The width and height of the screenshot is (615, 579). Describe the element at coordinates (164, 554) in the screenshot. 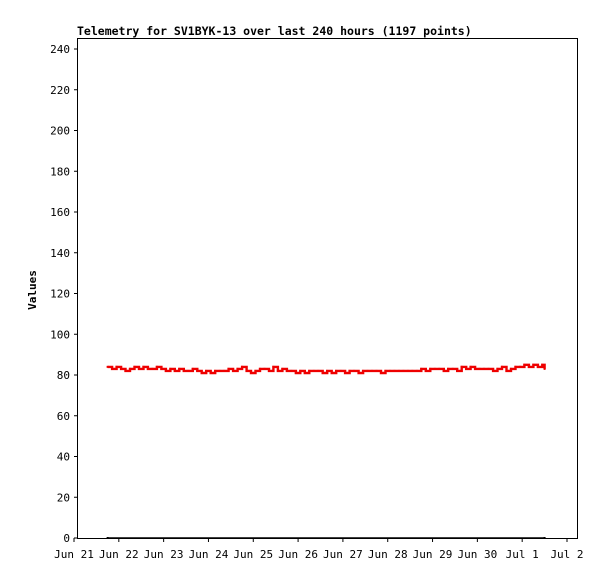

I see `x-tick-label: Jun 23` at that location.